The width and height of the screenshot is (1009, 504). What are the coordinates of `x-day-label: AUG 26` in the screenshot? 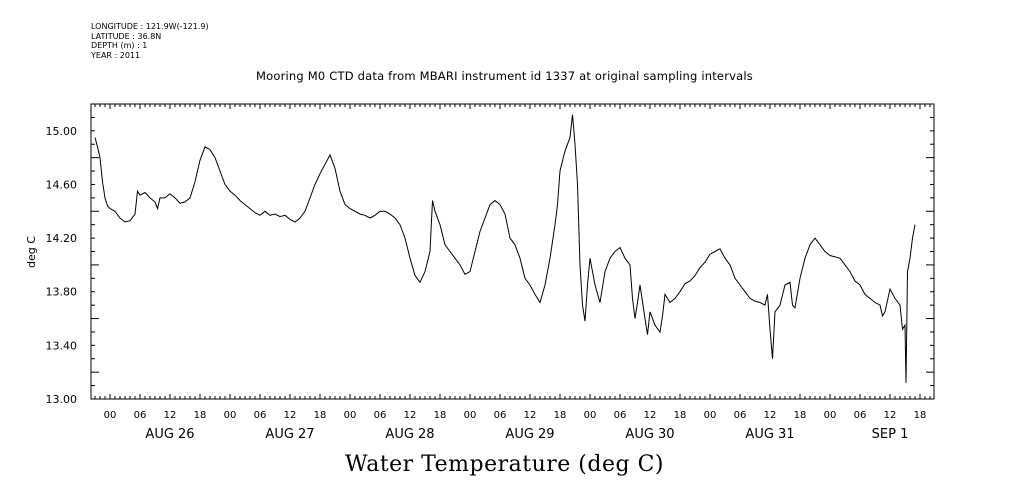 It's located at (169, 434).